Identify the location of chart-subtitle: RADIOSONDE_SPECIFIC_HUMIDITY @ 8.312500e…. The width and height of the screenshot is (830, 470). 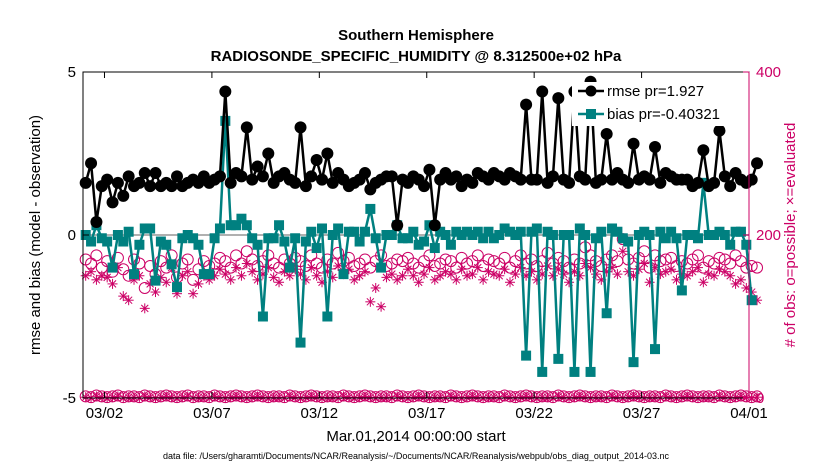
(416, 56).